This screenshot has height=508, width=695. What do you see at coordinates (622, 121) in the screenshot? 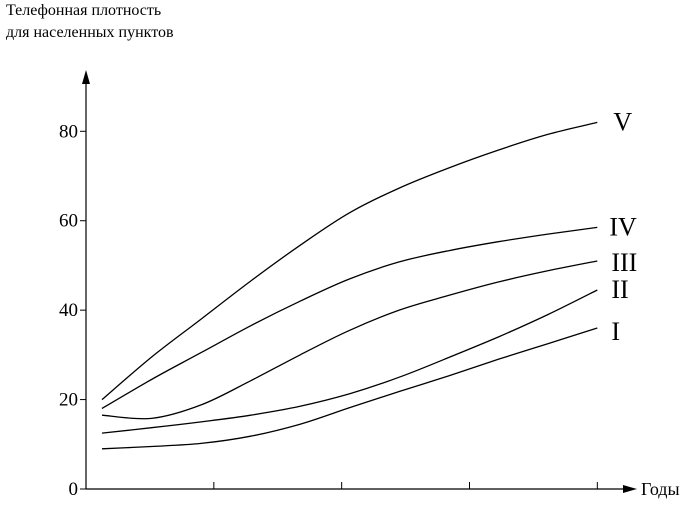
I see `series-label-v: V` at bounding box center [622, 121].